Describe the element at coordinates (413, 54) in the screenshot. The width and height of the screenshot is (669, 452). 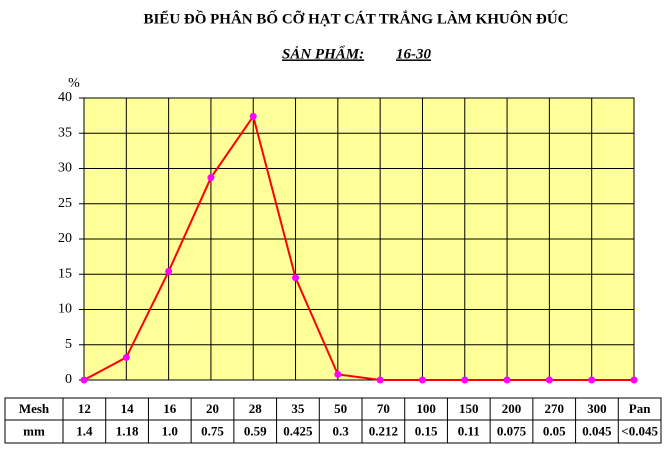
I see `product: 16-30` at that location.